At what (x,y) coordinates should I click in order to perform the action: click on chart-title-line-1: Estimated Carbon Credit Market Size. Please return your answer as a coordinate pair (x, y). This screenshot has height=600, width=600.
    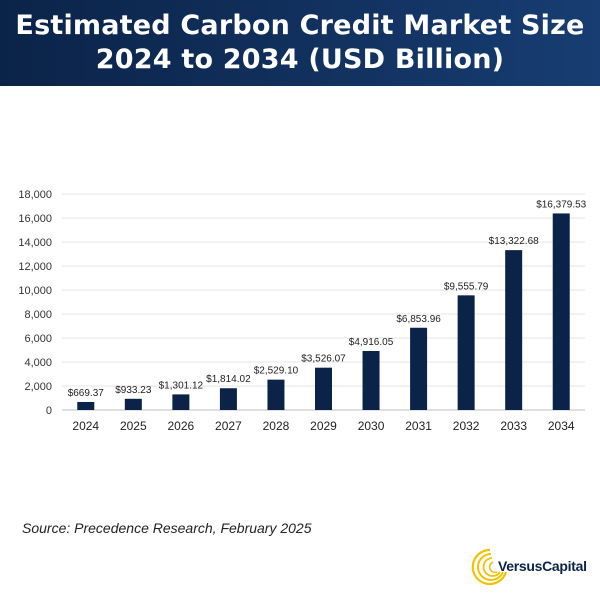
    Looking at the image, I should click on (300, 25).